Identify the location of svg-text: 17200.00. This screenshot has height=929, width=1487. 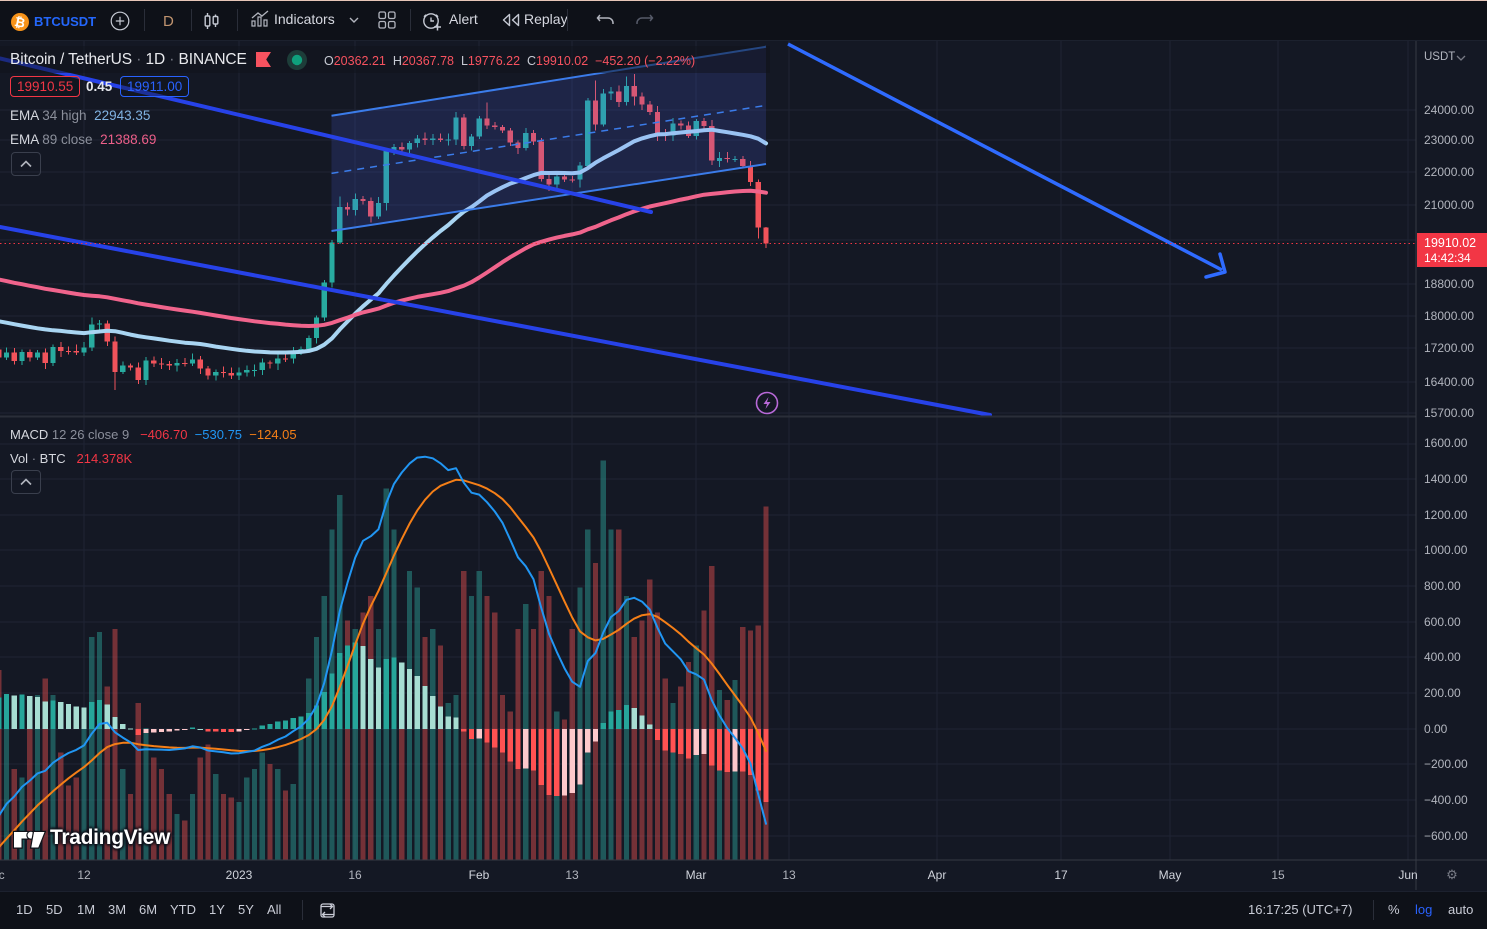
(1449, 348).